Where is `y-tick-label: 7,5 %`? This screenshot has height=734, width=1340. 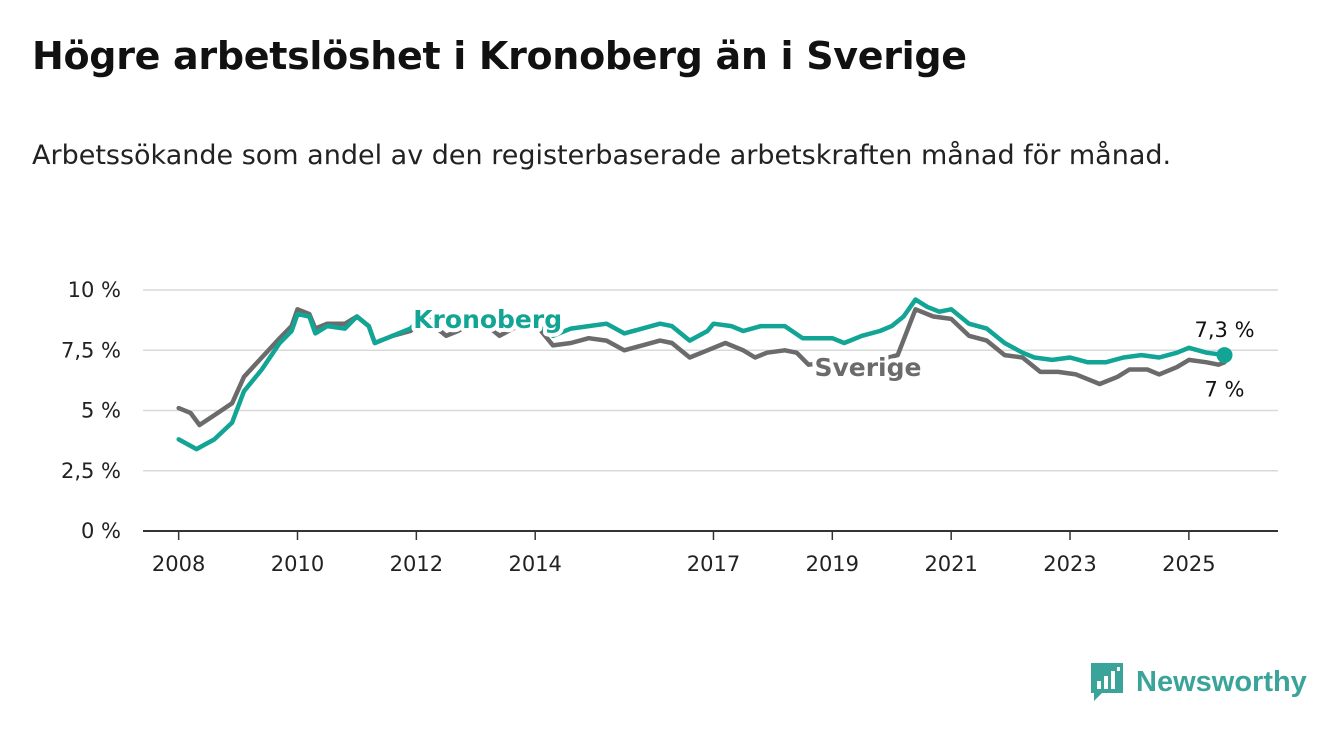
y-tick-label: 7,5 % is located at coordinates (91, 350).